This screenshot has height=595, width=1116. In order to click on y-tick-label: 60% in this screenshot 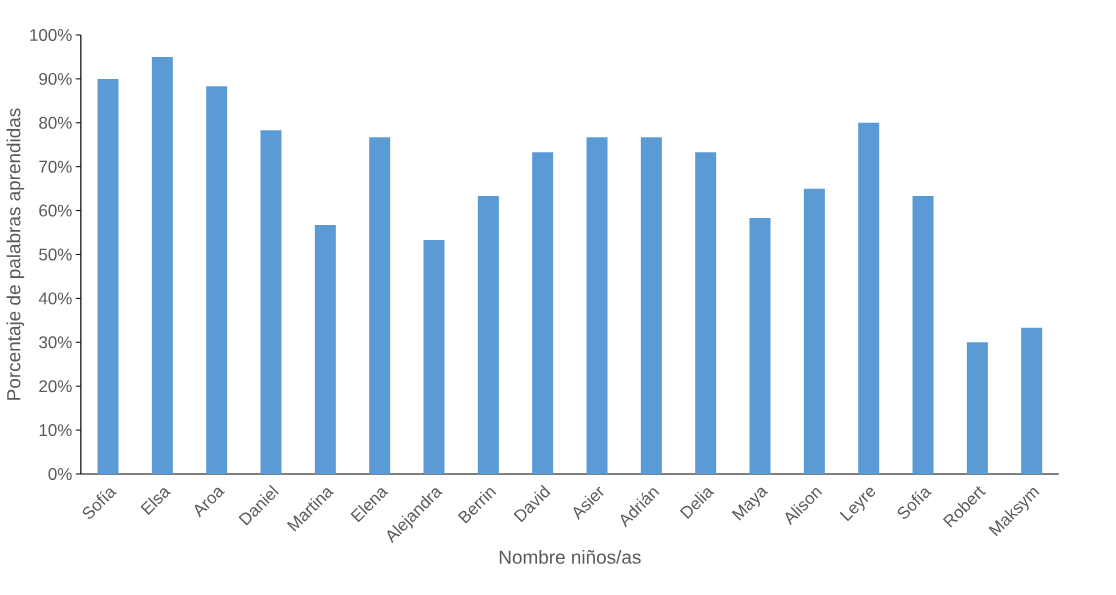, I will do `click(55, 210)`.